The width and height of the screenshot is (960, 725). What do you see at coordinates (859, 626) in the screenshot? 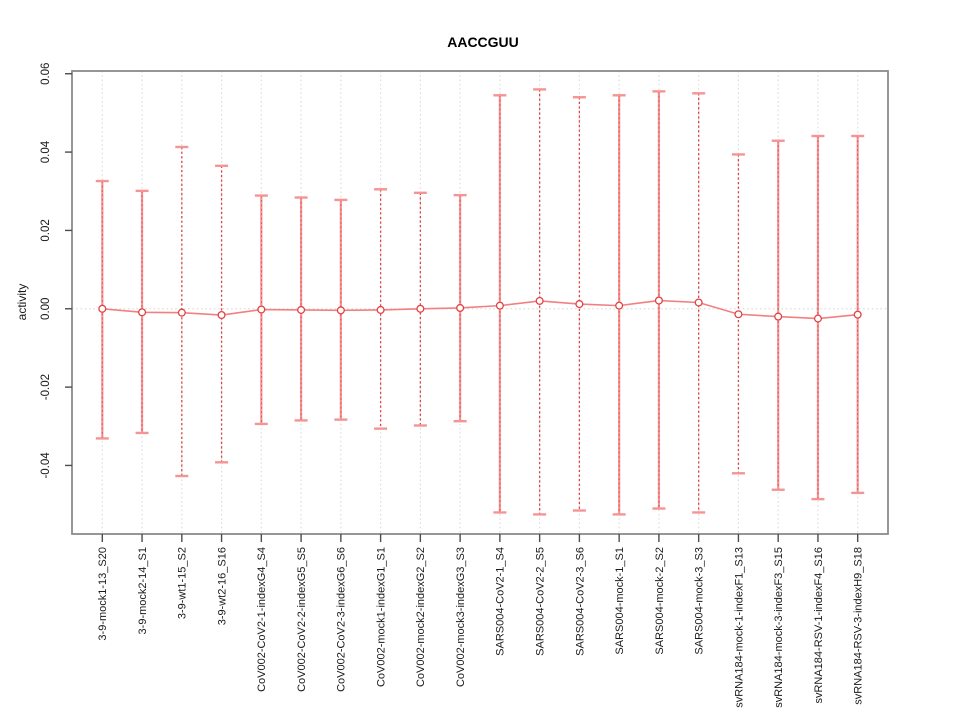
I see `x-tick-label: svRNA184-RSV-3-indexH9_S18` at bounding box center [859, 626].